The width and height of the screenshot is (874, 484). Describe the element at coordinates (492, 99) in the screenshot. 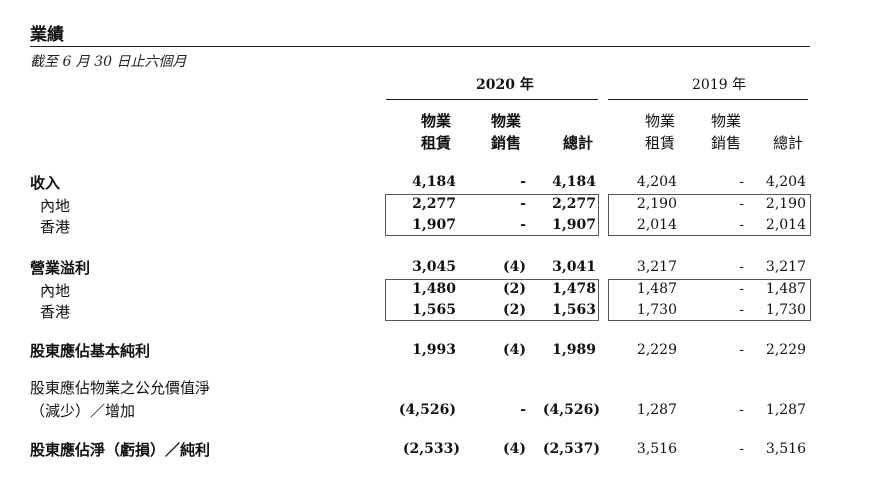

I see `year-2020-rule` at that location.